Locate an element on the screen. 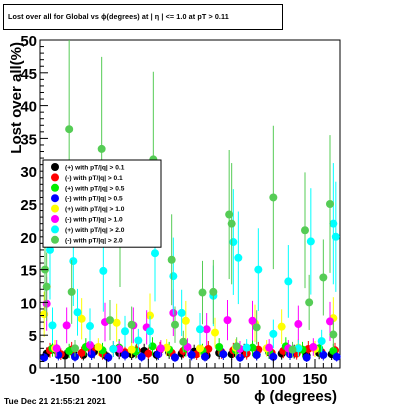 The width and height of the screenshot is (400, 409). y-axis-label: Lost over all(%) is located at coordinates (16, 98).